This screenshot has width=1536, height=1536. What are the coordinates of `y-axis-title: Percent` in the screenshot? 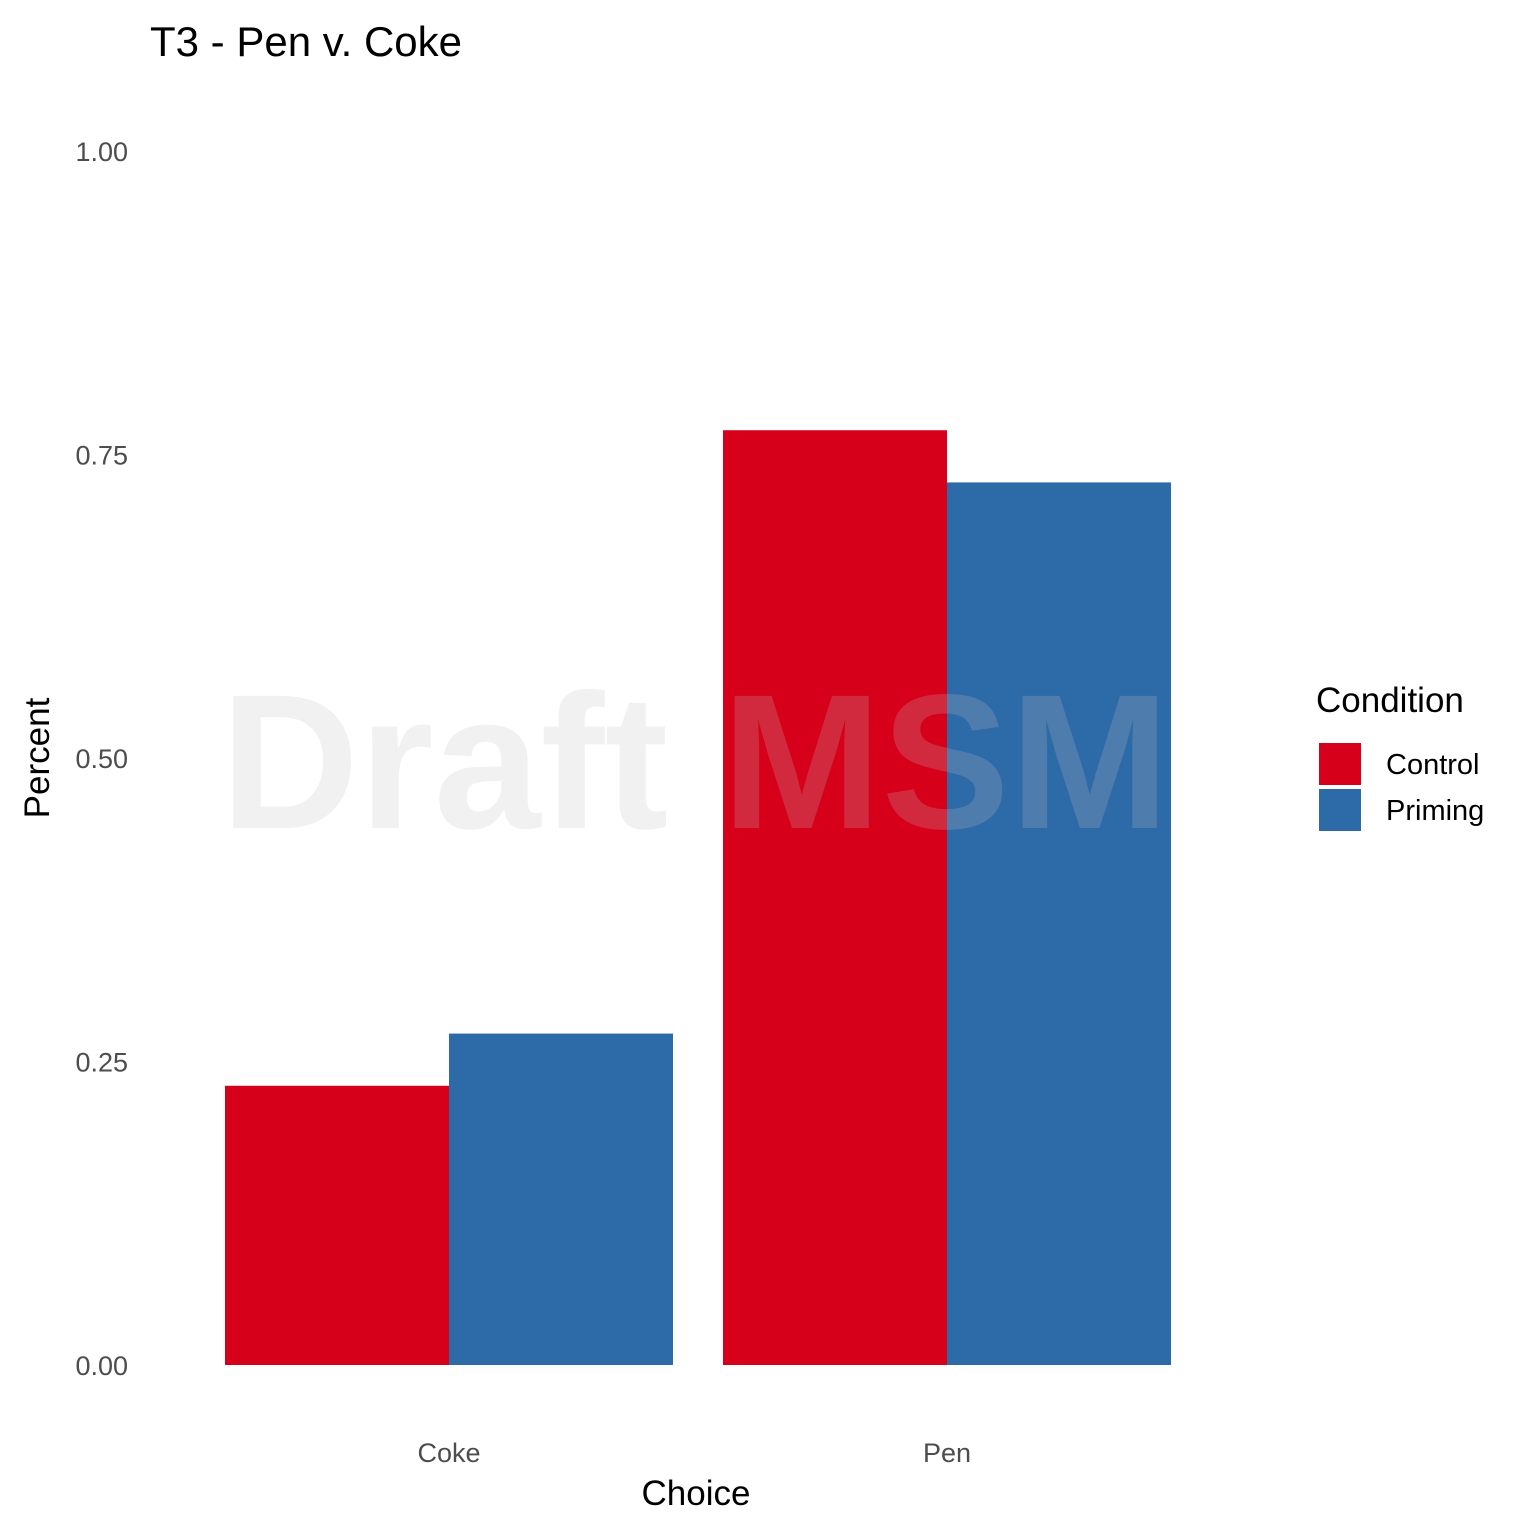 It's located at (37, 757).